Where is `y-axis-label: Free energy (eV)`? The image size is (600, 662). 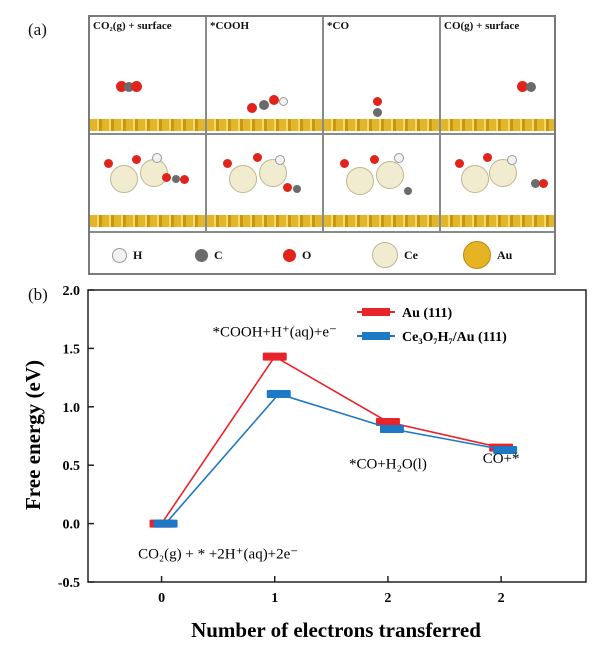 y-axis-label: Free energy (eV) is located at coordinates (33, 435).